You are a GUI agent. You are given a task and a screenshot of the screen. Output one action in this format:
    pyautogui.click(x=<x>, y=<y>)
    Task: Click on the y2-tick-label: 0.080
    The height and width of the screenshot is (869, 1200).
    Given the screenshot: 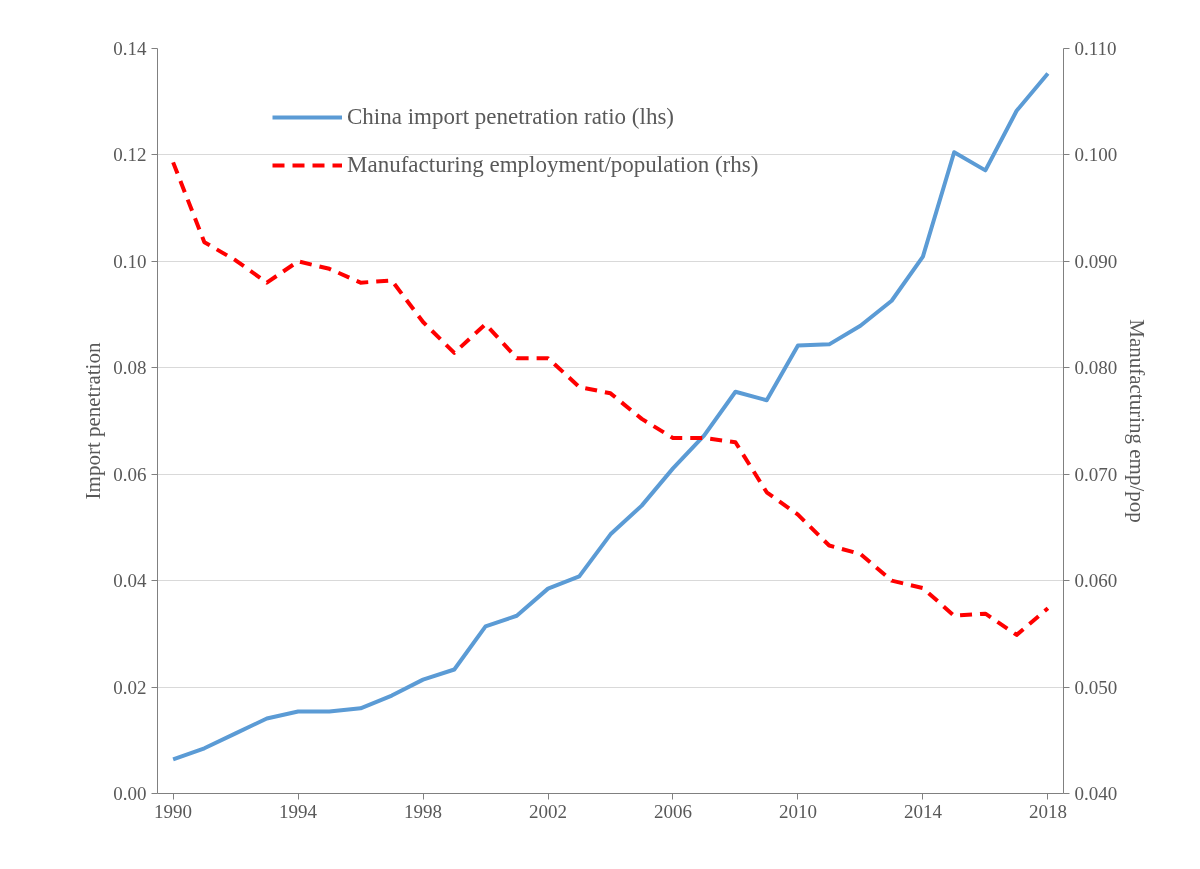 What is the action you would take?
    pyautogui.click(x=1096, y=368)
    